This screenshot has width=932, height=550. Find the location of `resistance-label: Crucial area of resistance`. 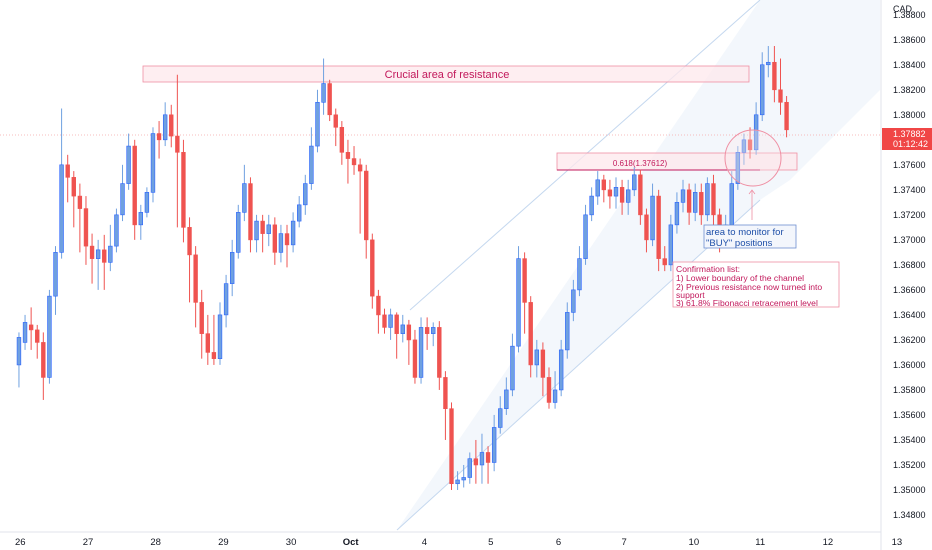

resistance-label: Crucial area of resistance is located at coordinates (447, 75).